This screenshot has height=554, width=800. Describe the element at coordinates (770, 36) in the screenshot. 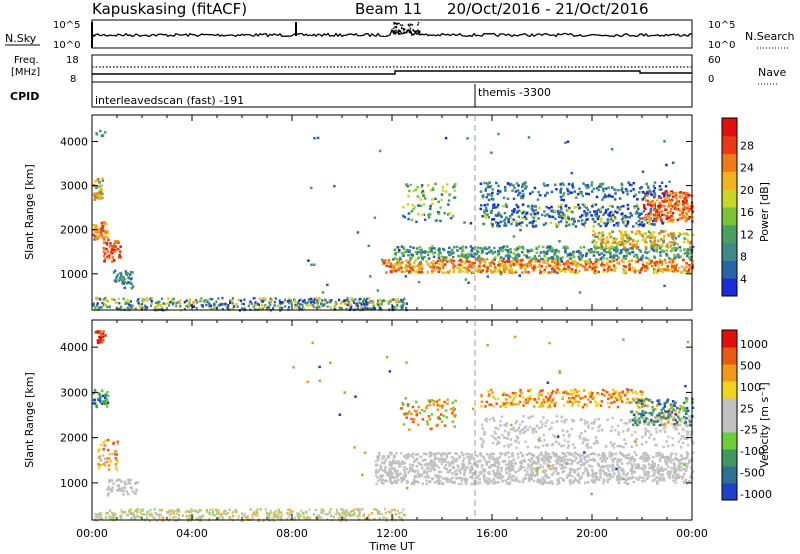

I see `noise-right-label: N.Search` at that location.